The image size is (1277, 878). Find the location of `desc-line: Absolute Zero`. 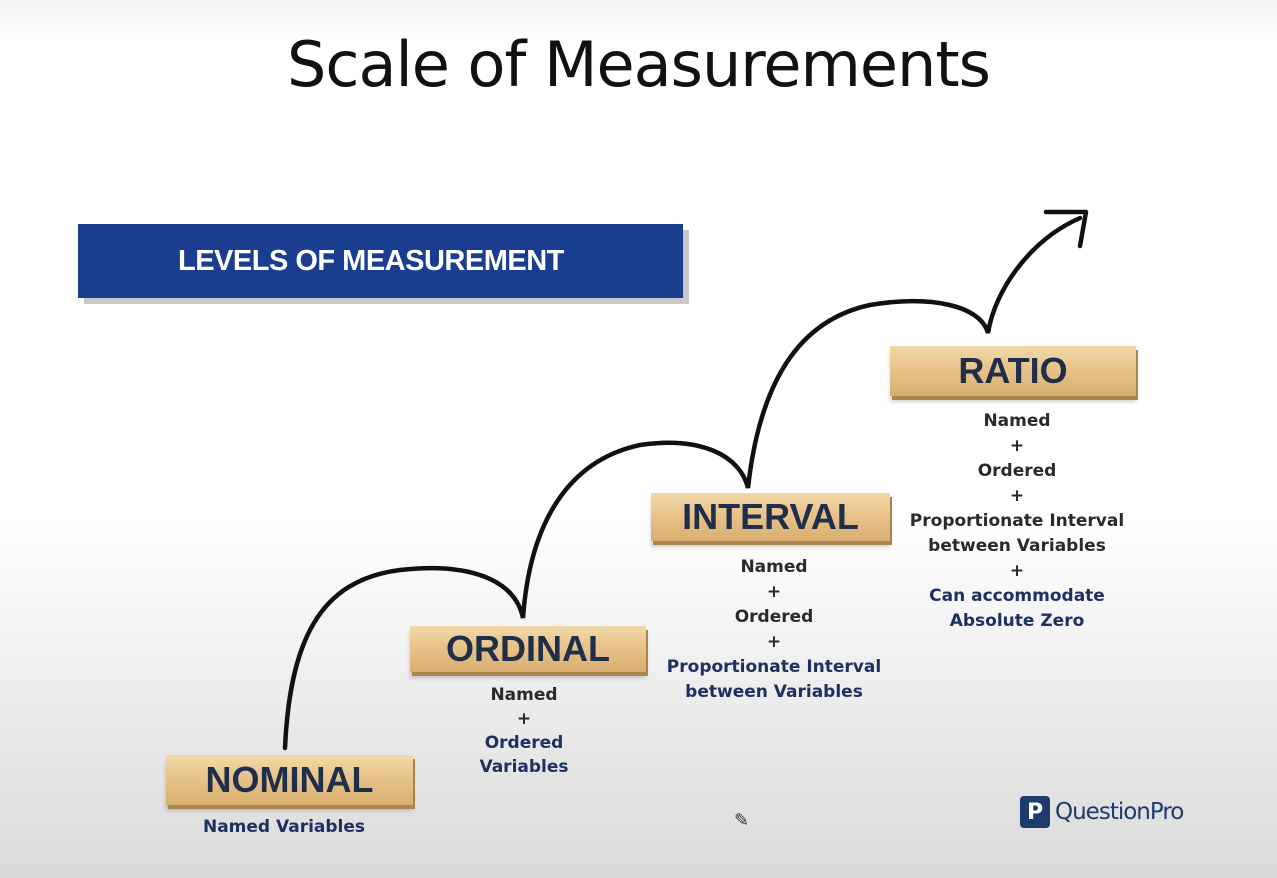

desc-line: Absolute Zero is located at coordinates (1017, 621).